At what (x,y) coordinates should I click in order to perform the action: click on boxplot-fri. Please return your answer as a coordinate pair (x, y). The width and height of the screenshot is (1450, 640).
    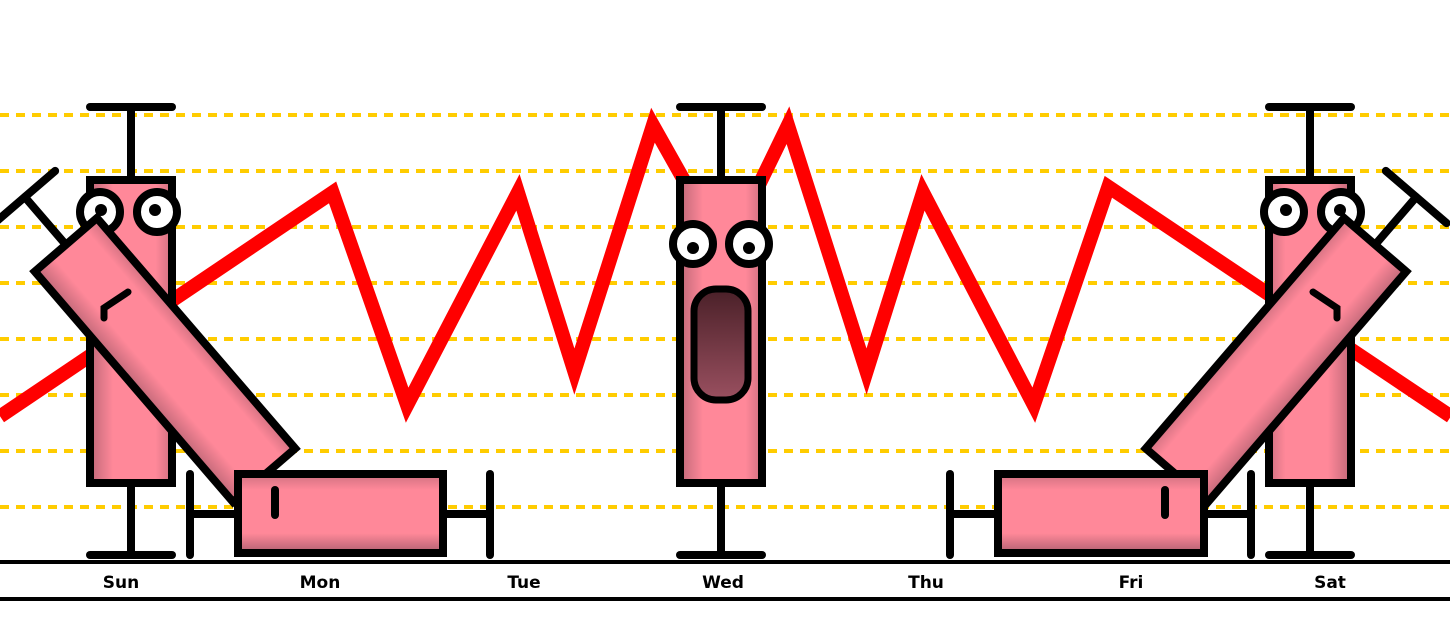
    Looking at the image, I should click on (1100, 514).